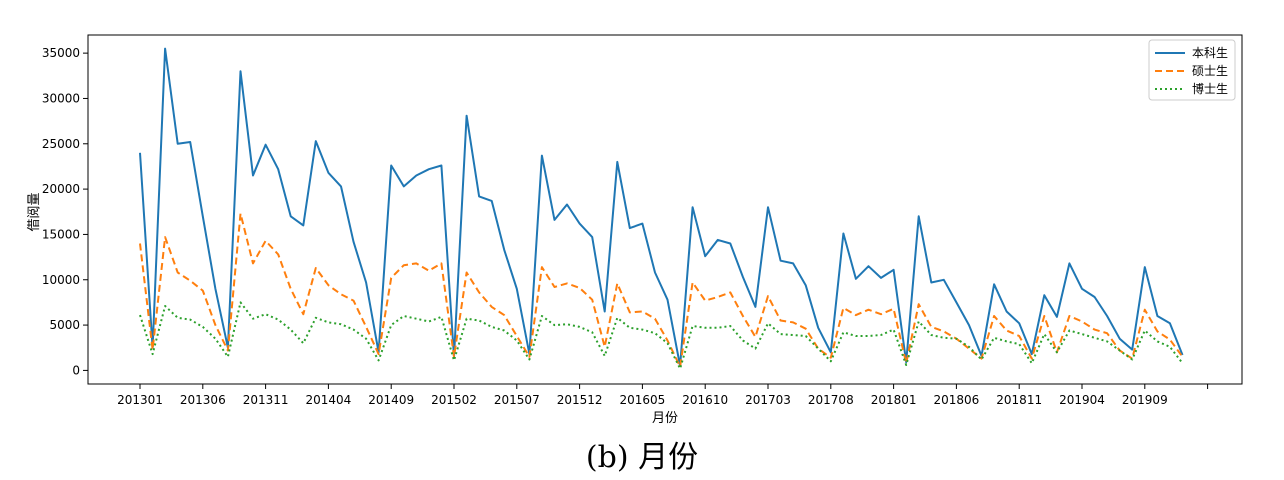 Image resolution: width=1284 pixels, height=480 pixels. I want to click on y-tick-label: 0, so click(76, 370).